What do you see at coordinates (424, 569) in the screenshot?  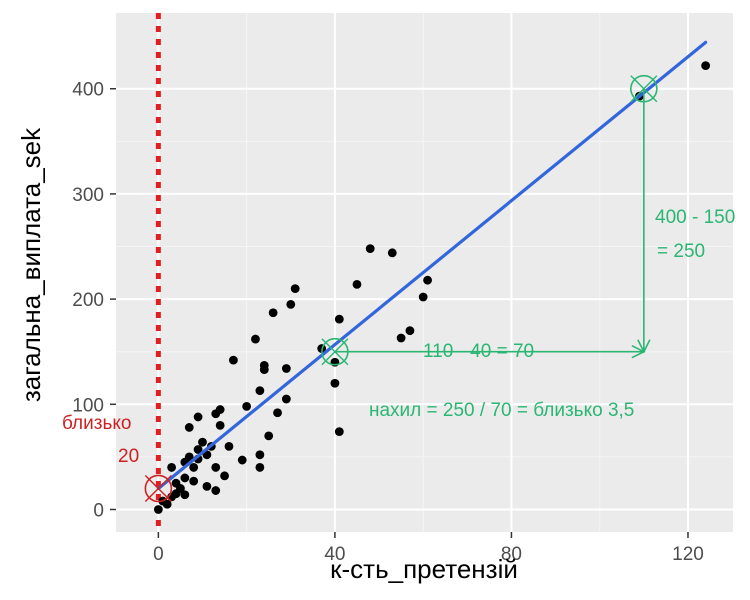 I see `x-axis-title: к-сть_претензій` at bounding box center [424, 569].